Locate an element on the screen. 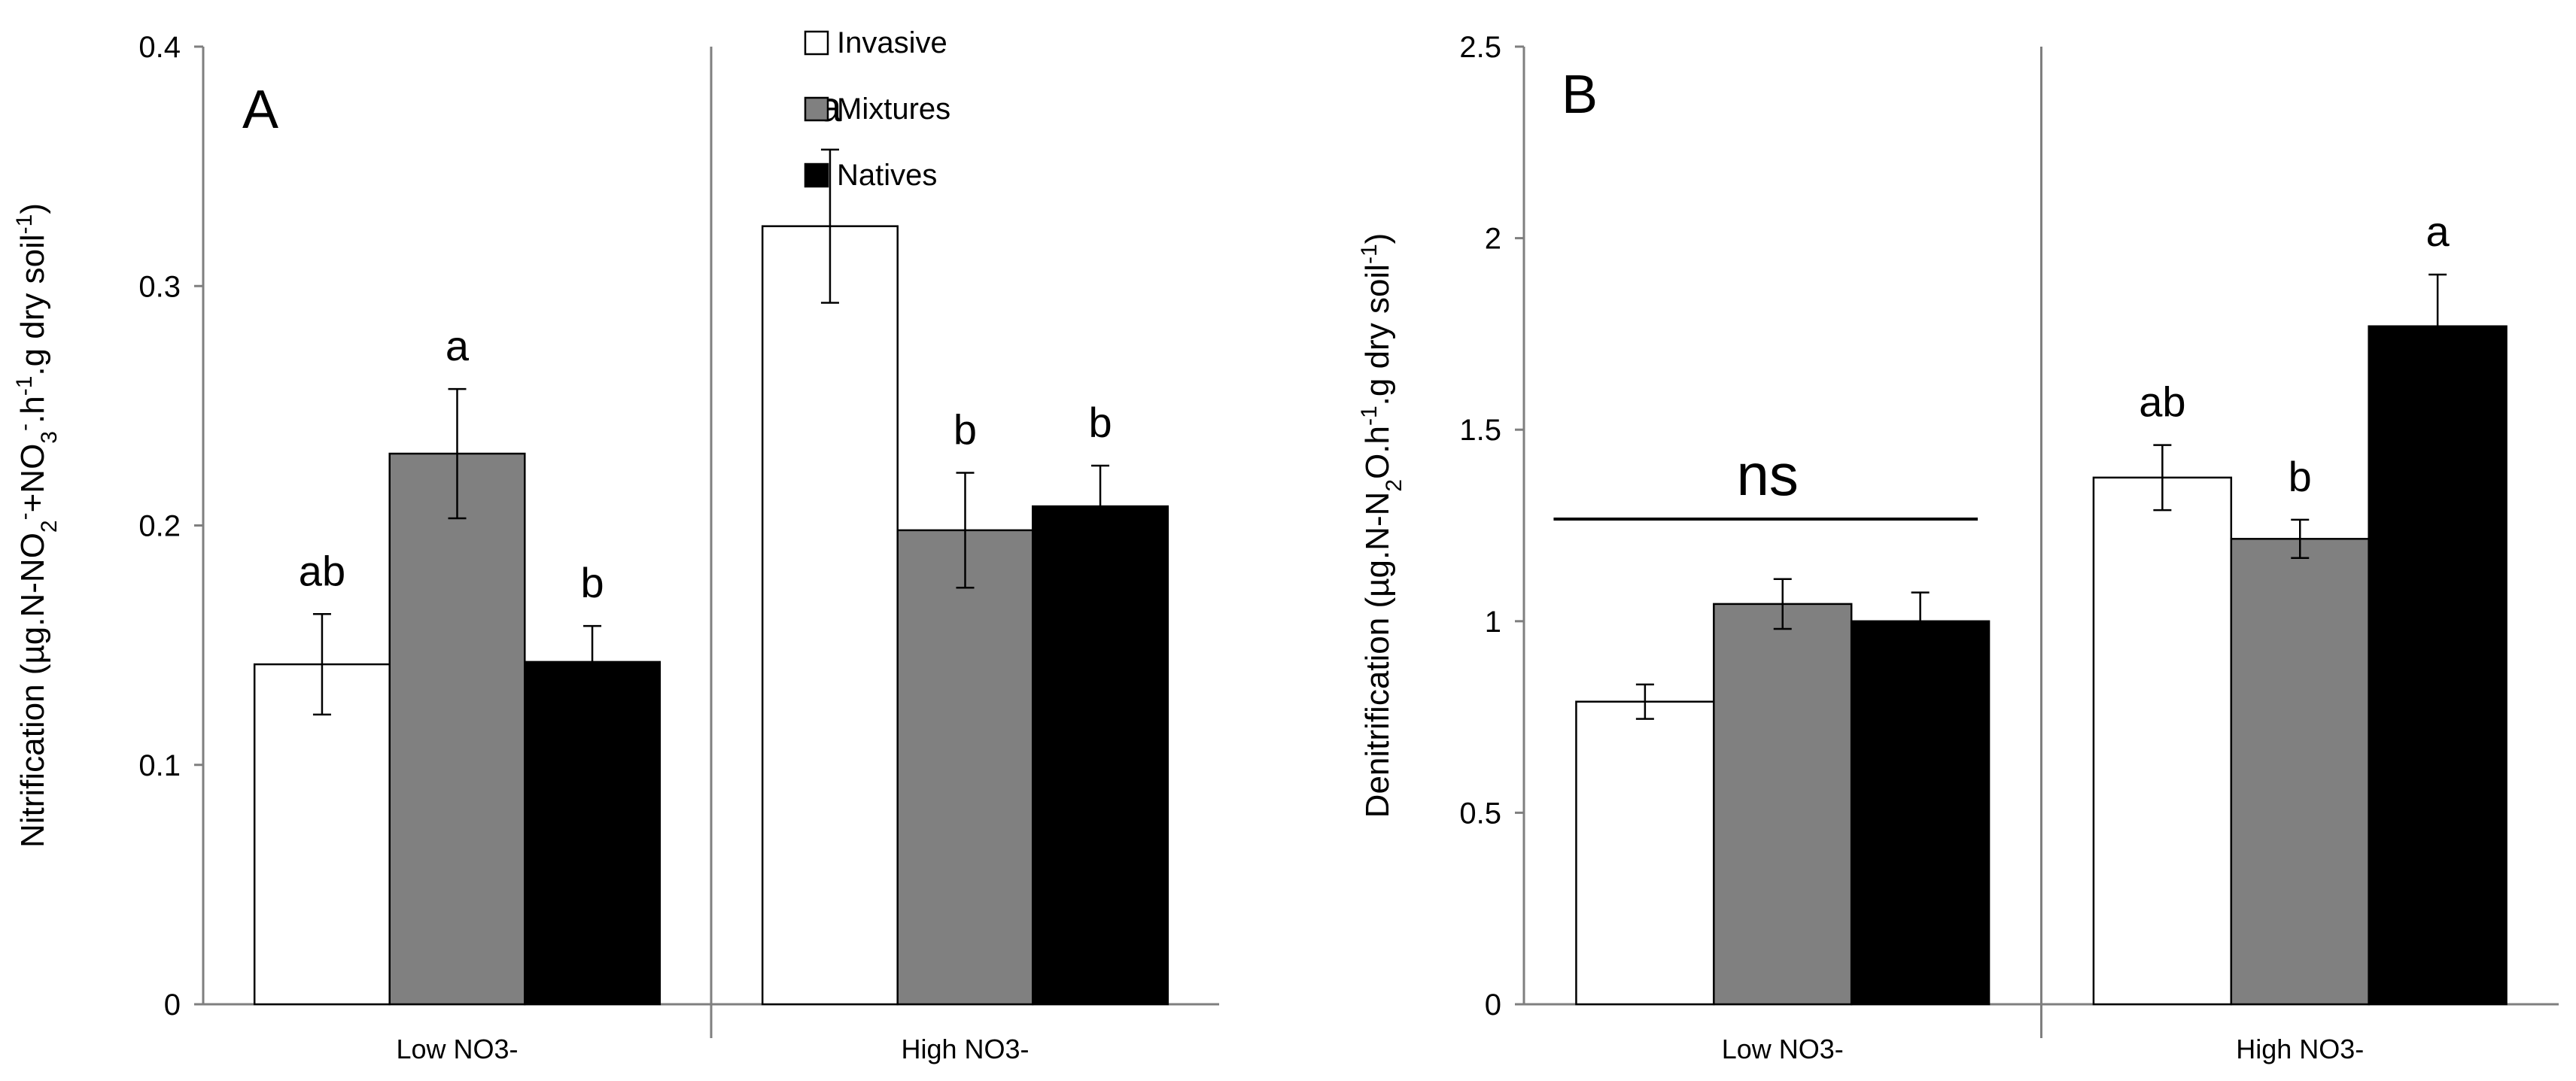  panel-label: A is located at coordinates (260, 110).